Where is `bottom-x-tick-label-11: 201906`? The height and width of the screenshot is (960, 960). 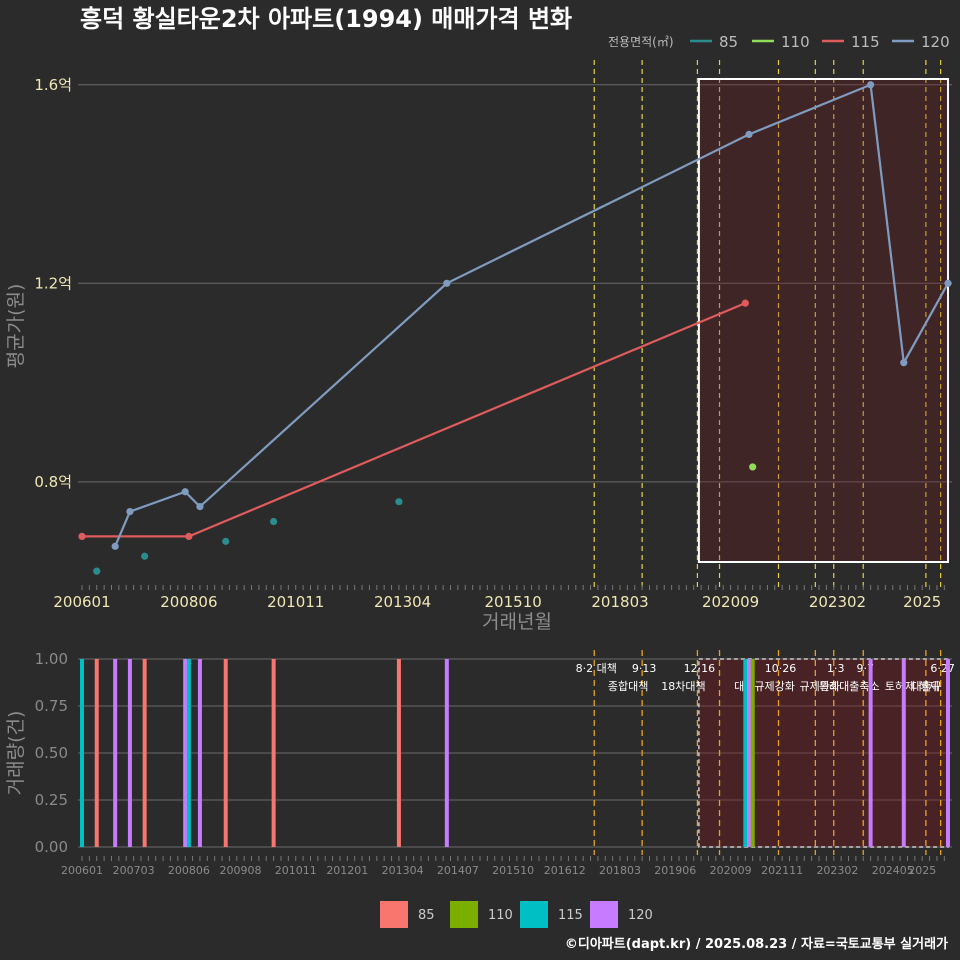 bottom-x-tick-label-11: 201906 is located at coordinates (675, 870).